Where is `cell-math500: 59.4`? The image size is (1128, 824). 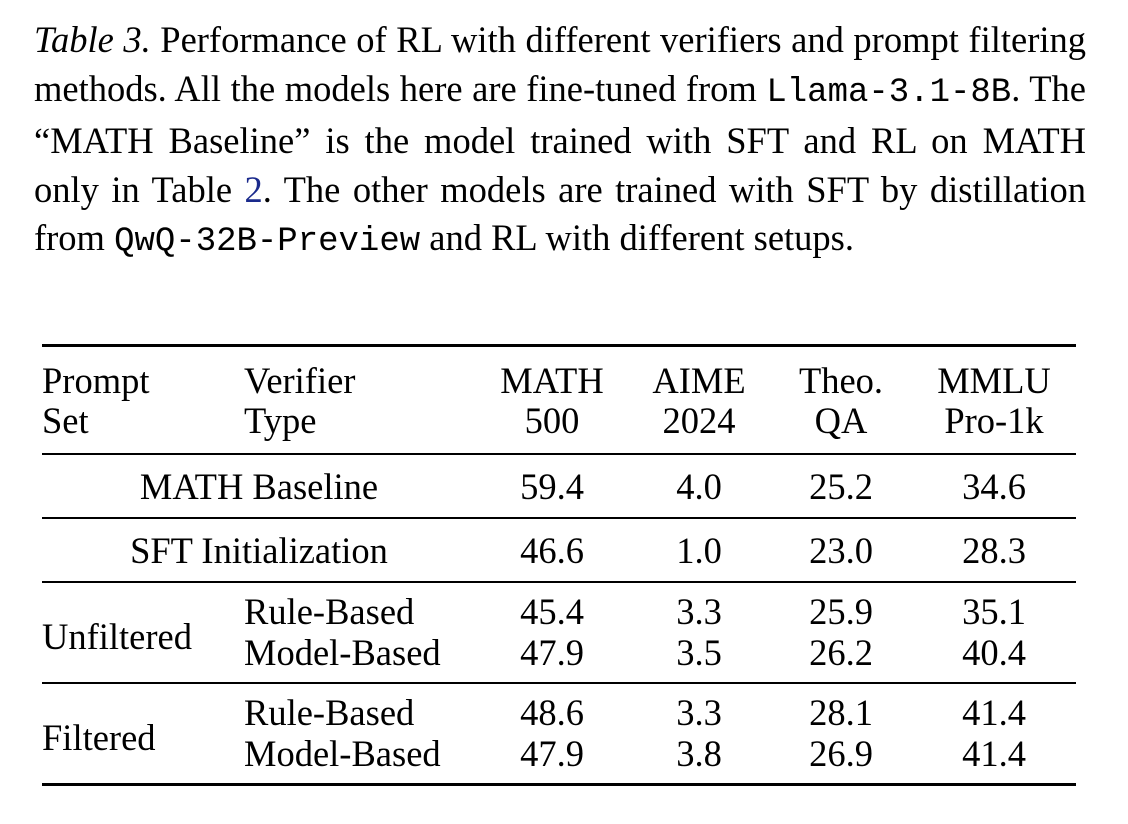
cell-math500: 59.4 is located at coordinates (552, 486).